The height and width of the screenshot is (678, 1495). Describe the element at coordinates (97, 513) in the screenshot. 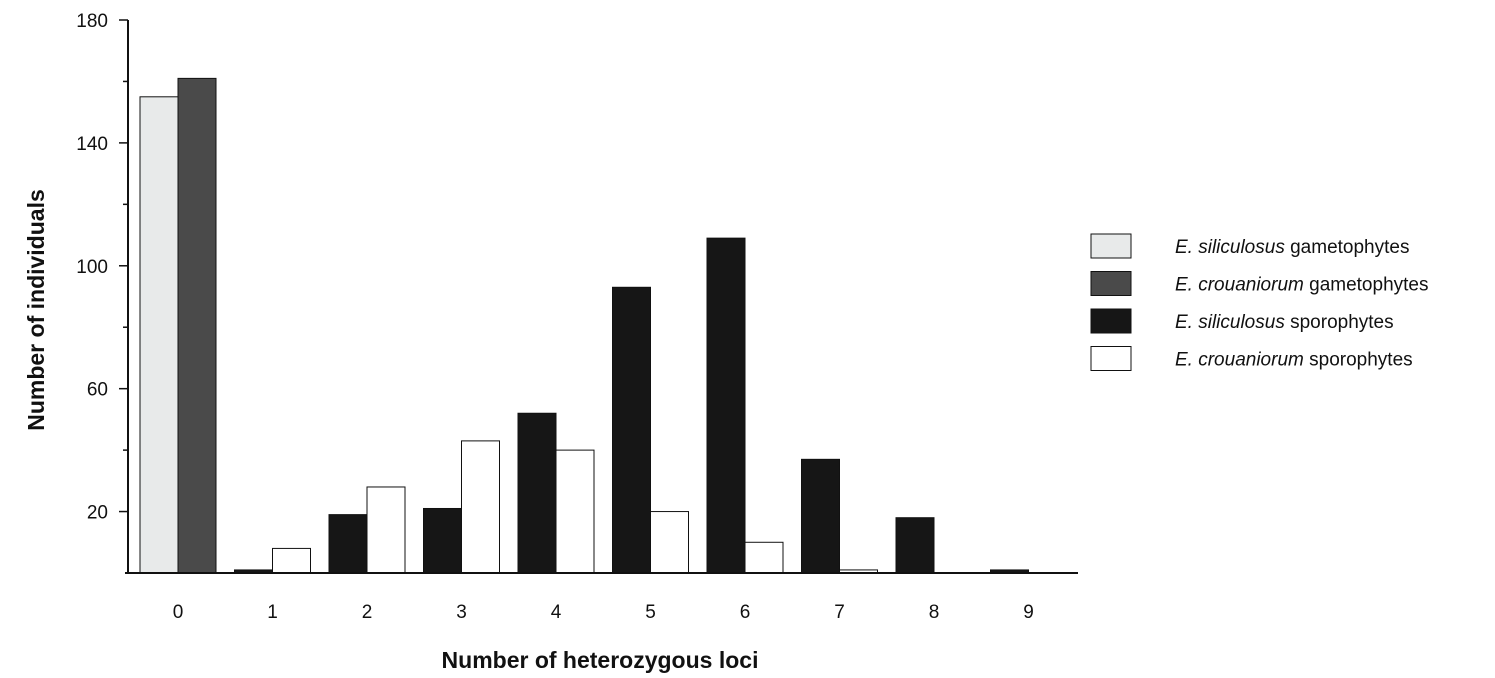

I see `y-tick-label: 20` at that location.